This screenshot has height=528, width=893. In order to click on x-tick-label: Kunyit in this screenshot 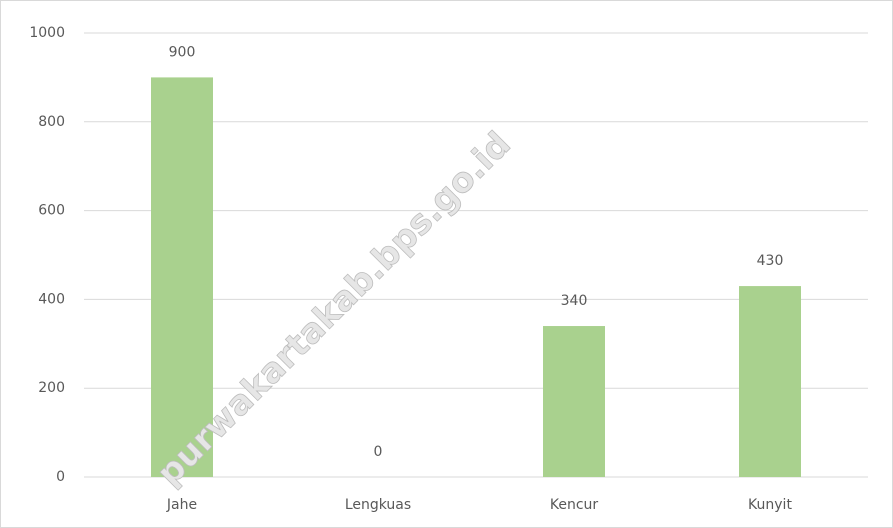, I will do `click(770, 505)`.